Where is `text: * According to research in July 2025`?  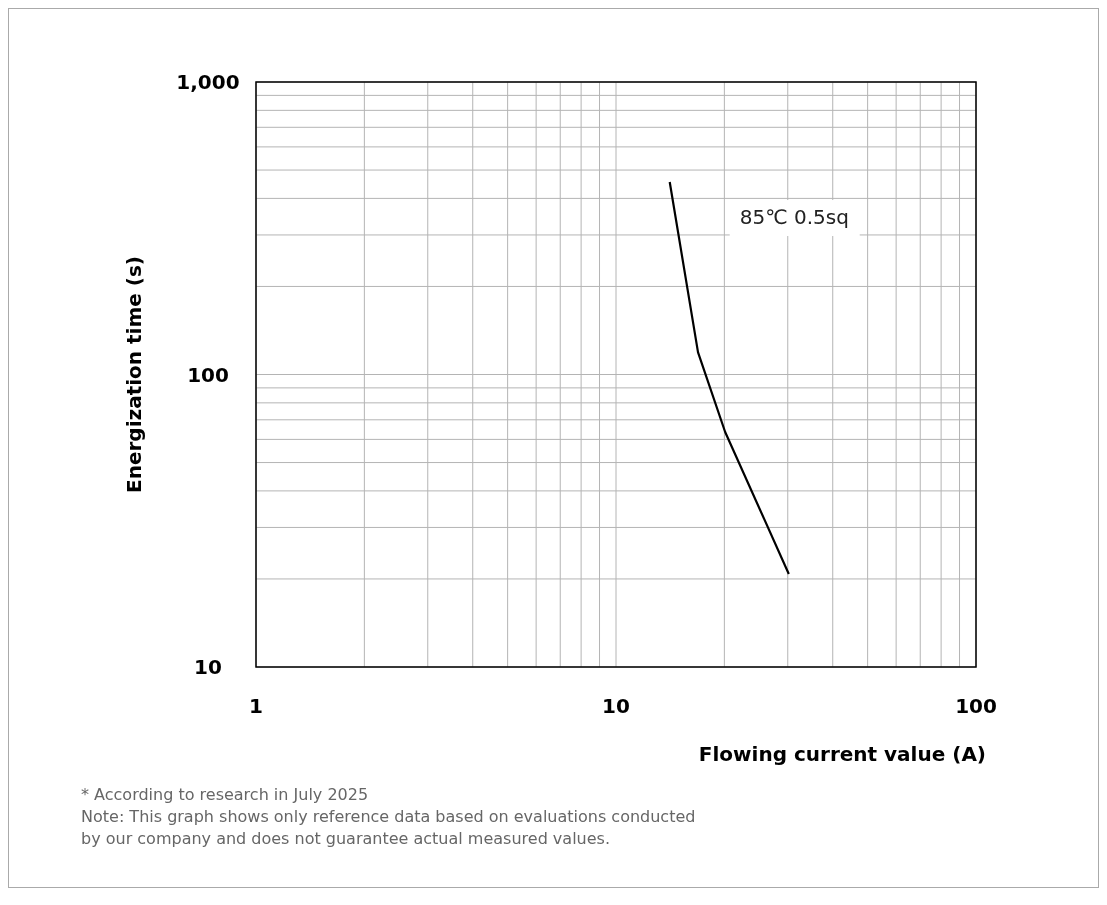
text: * According to research in July 2025 is located at coordinates (225, 794).